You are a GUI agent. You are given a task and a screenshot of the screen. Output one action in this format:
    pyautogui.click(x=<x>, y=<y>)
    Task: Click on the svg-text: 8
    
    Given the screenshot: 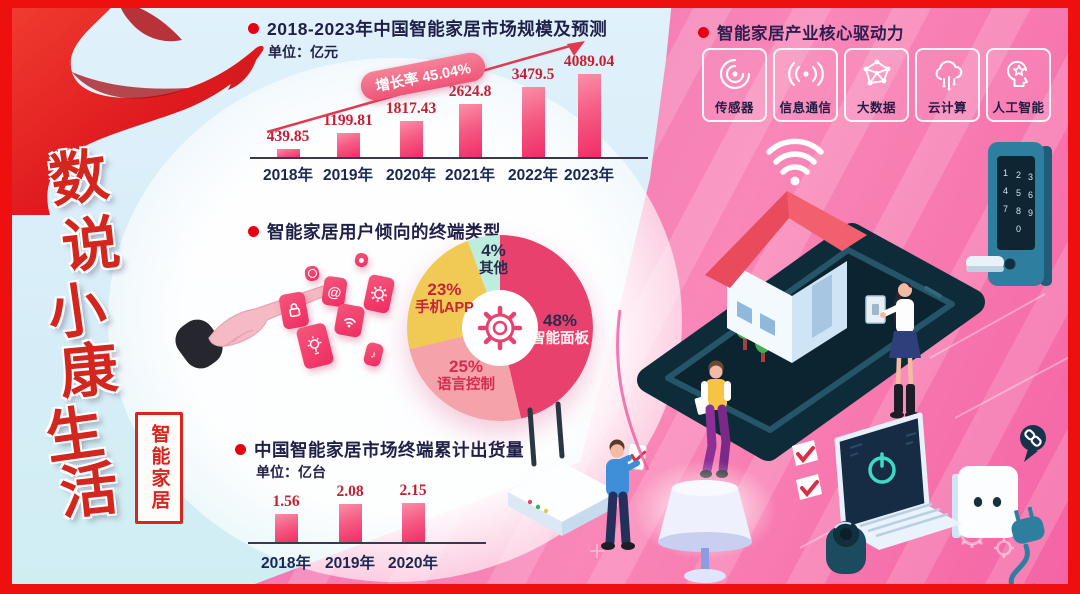 What is the action you would take?
    pyautogui.click(x=1018, y=211)
    